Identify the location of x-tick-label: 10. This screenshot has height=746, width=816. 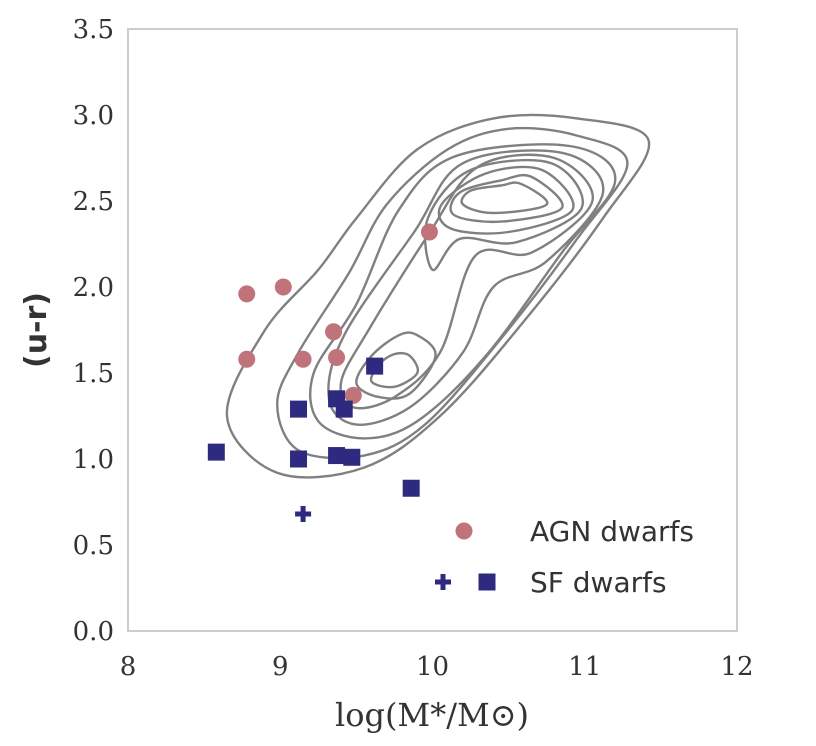
(432, 667).